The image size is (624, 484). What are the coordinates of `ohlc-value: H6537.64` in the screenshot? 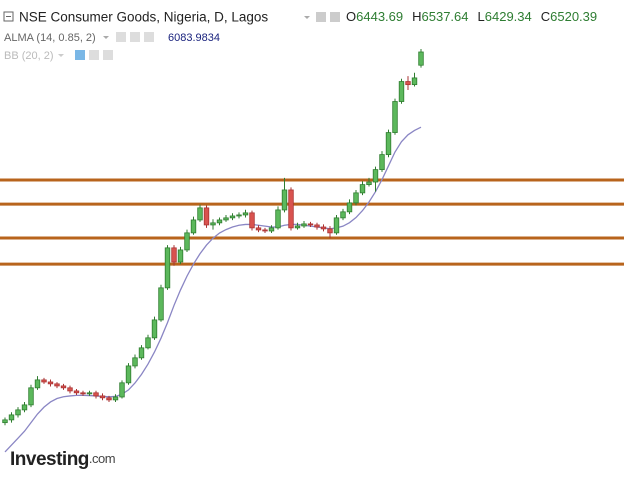 It's located at (440, 16).